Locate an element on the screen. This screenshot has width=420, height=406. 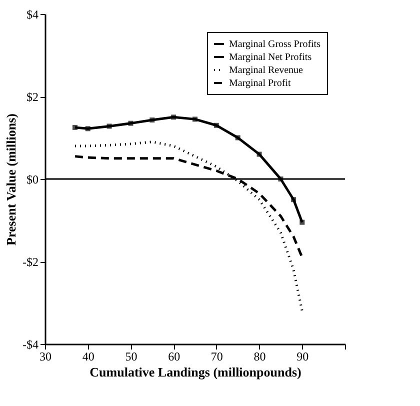
x-tick-label: 60 is located at coordinates (174, 357).